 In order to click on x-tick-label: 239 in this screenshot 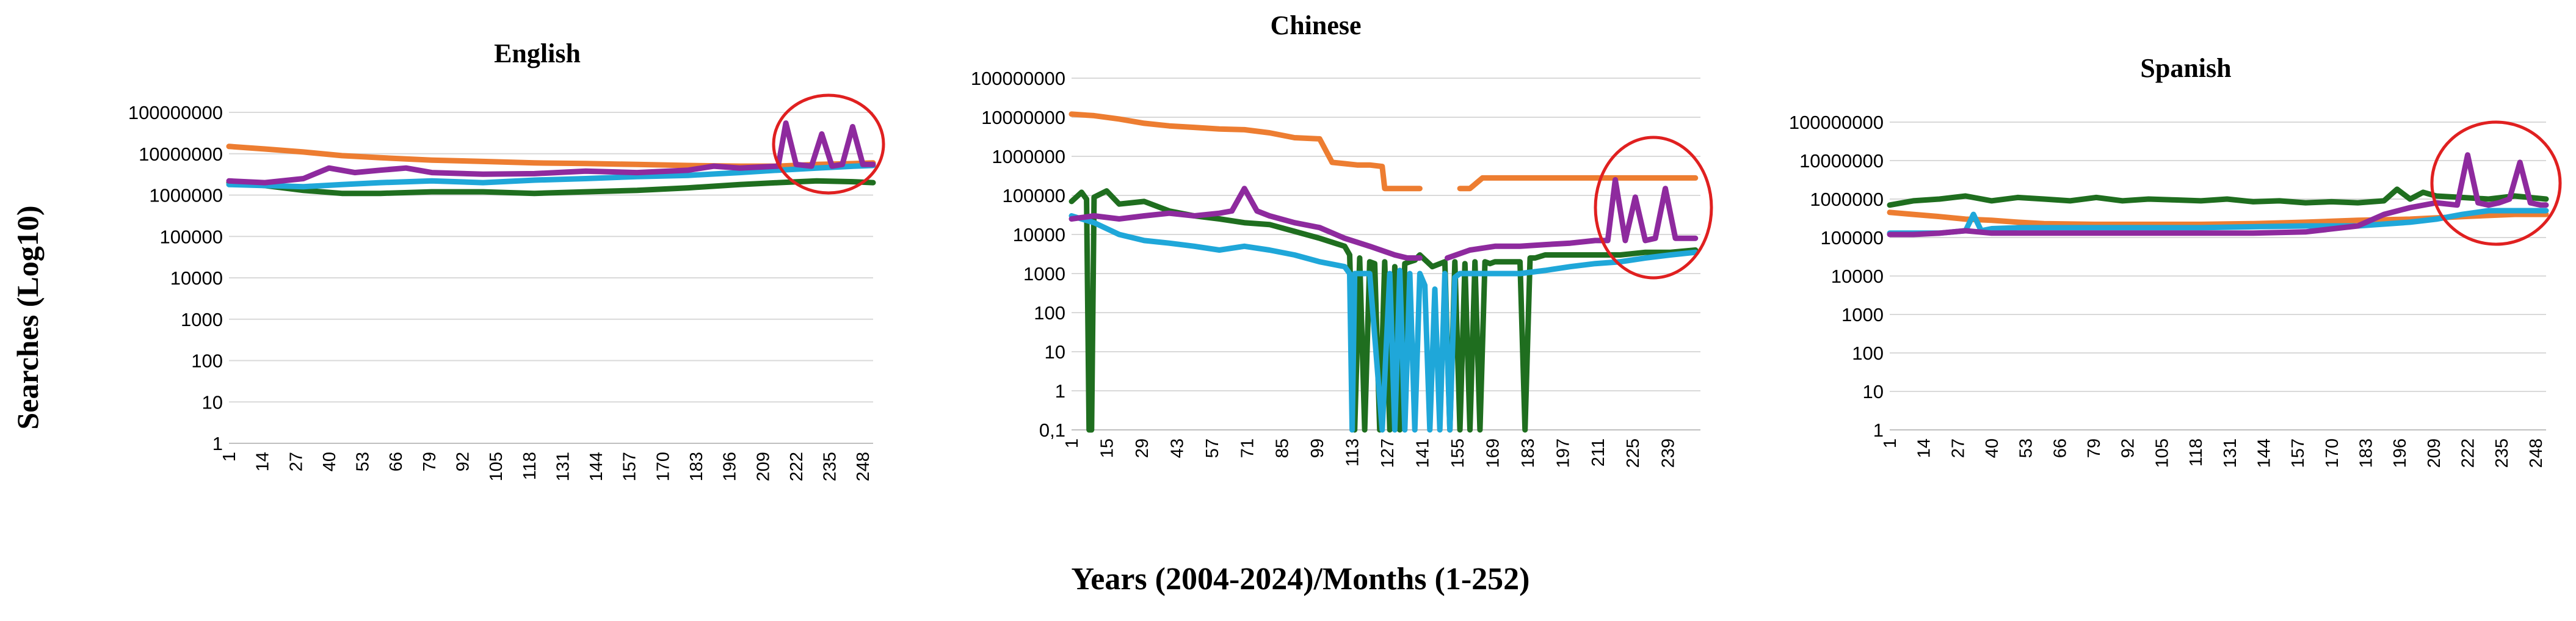, I will do `click(1668, 453)`.